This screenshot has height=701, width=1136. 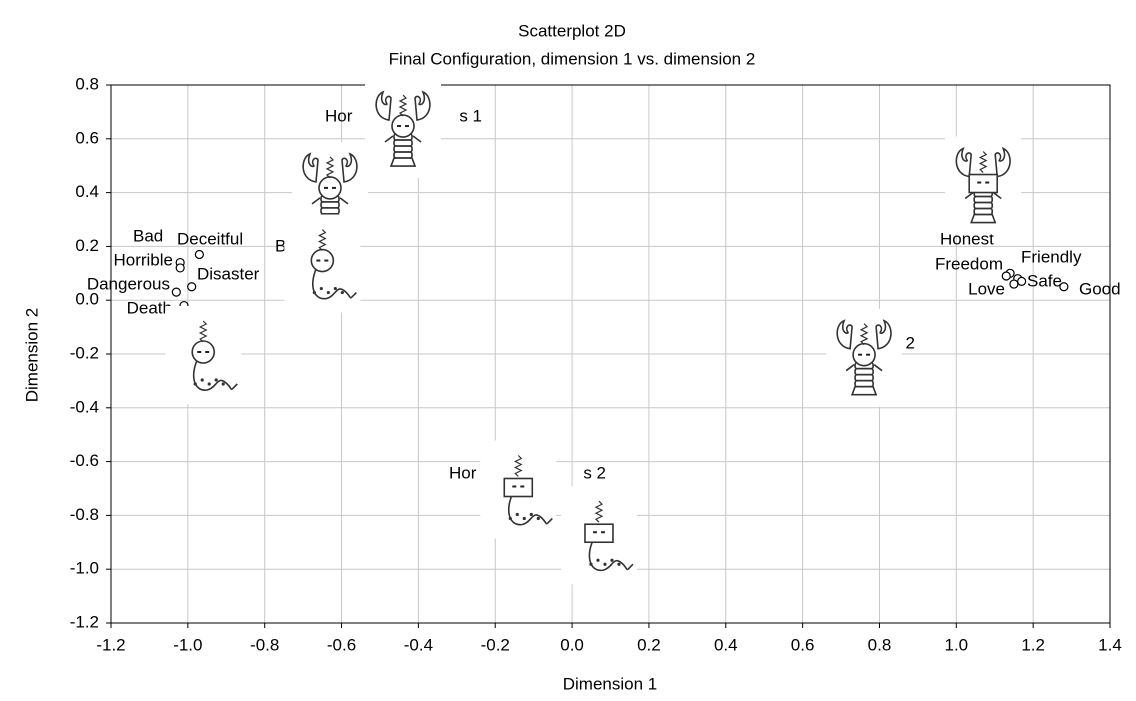 What do you see at coordinates (1044, 280) in the screenshot?
I see `point-label: Safe` at bounding box center [1044, 280].